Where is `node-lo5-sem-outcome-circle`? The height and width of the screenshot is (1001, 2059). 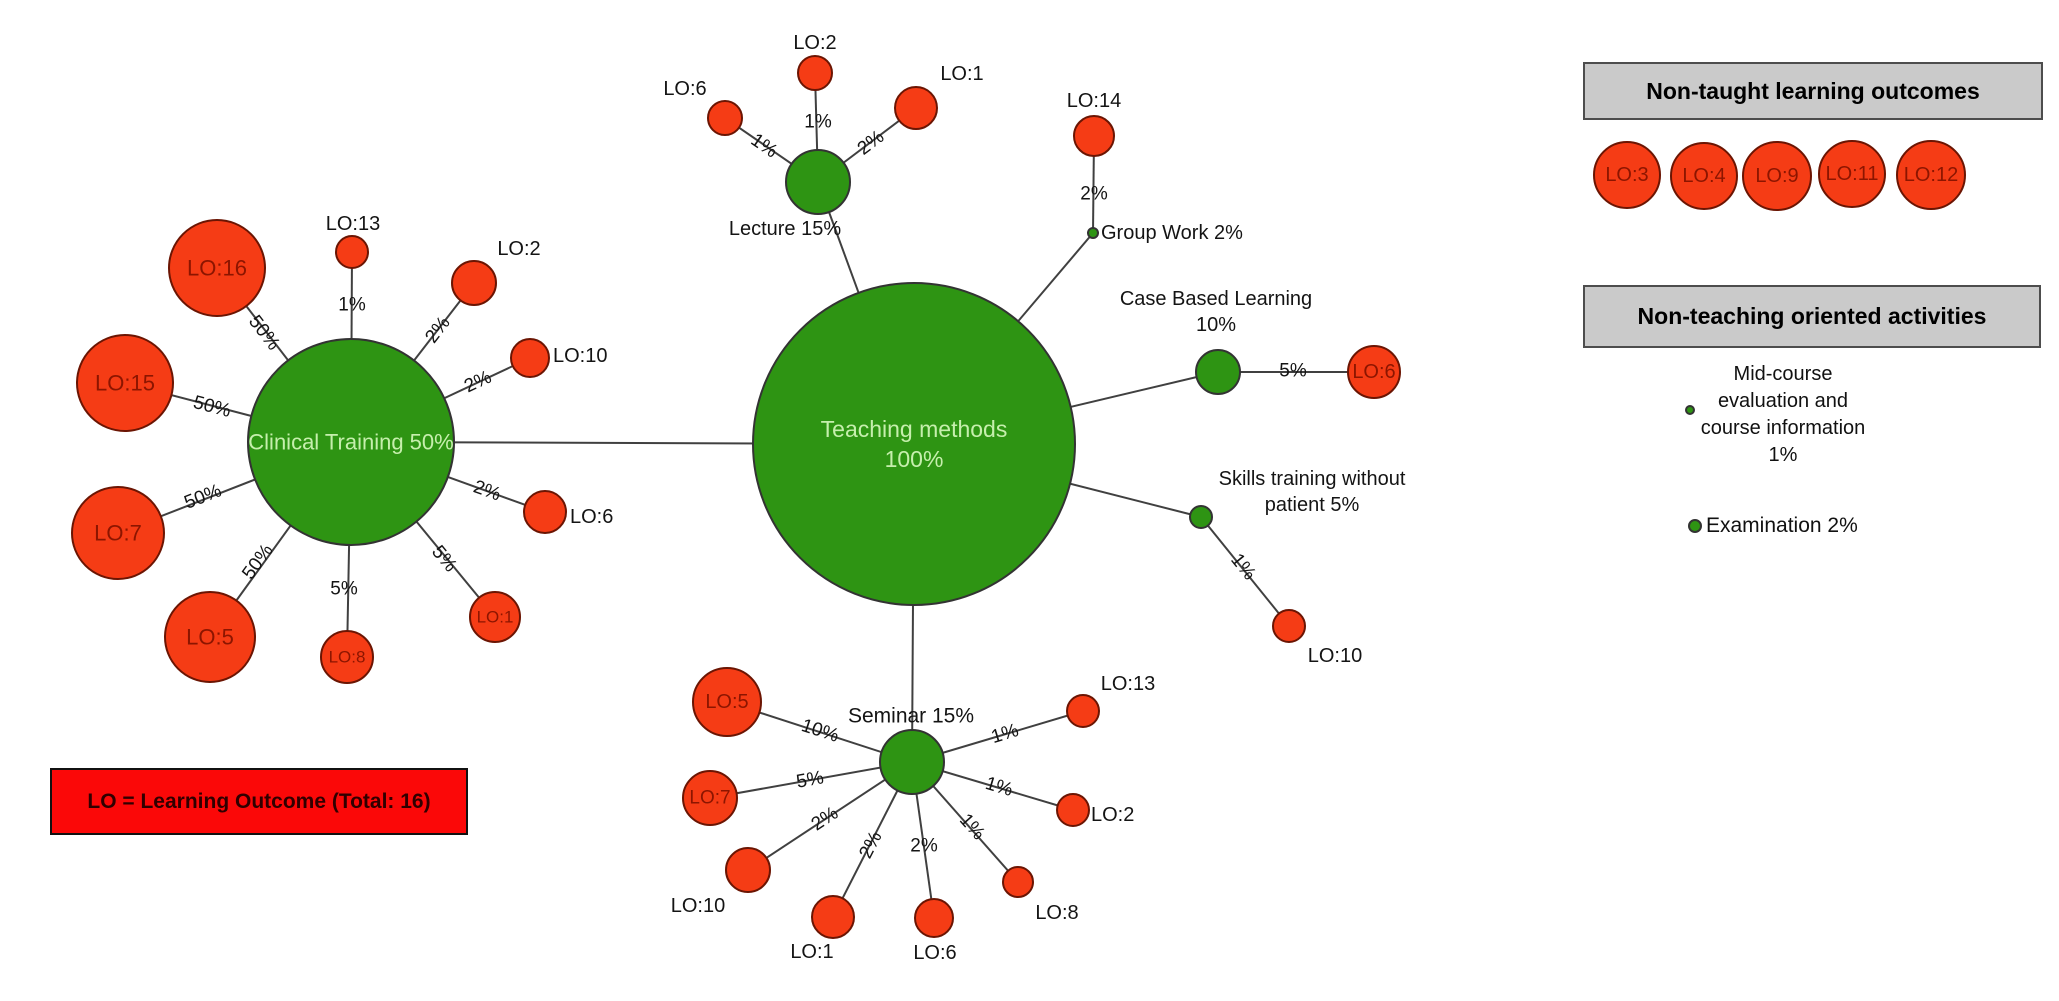
node-lo5-sem-outcome-circle is located at coordinates (727, 702).